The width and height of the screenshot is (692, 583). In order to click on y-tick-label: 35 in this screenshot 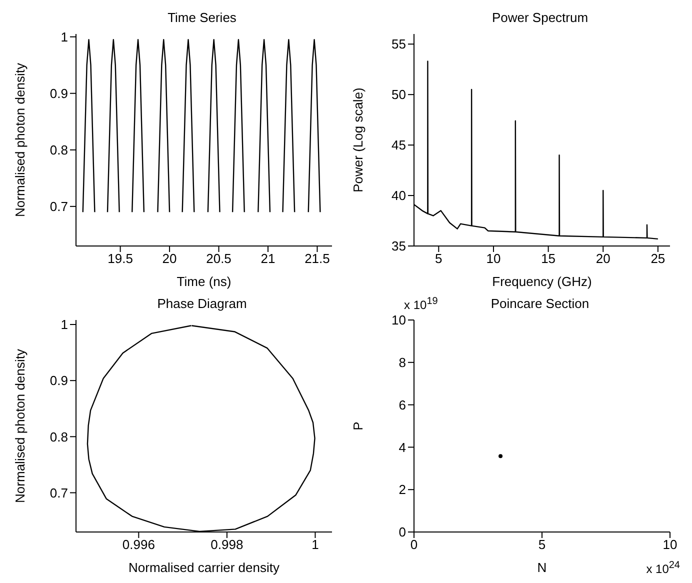, I will do `click(399, 246)`.